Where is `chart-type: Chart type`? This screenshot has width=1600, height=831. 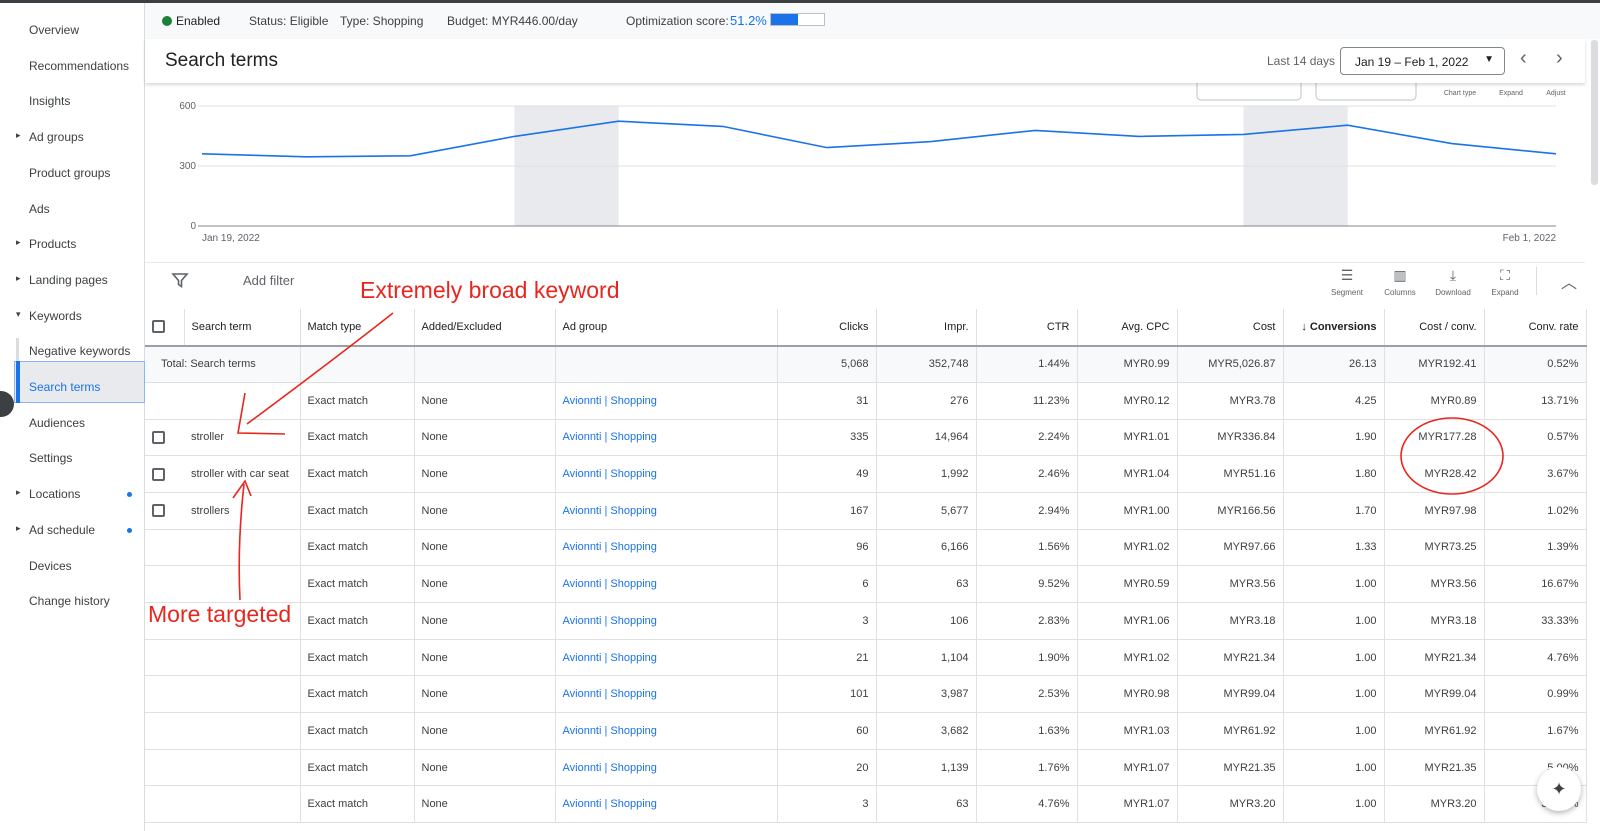
chart-type: Chart type is located at coordinates (1460, 93).